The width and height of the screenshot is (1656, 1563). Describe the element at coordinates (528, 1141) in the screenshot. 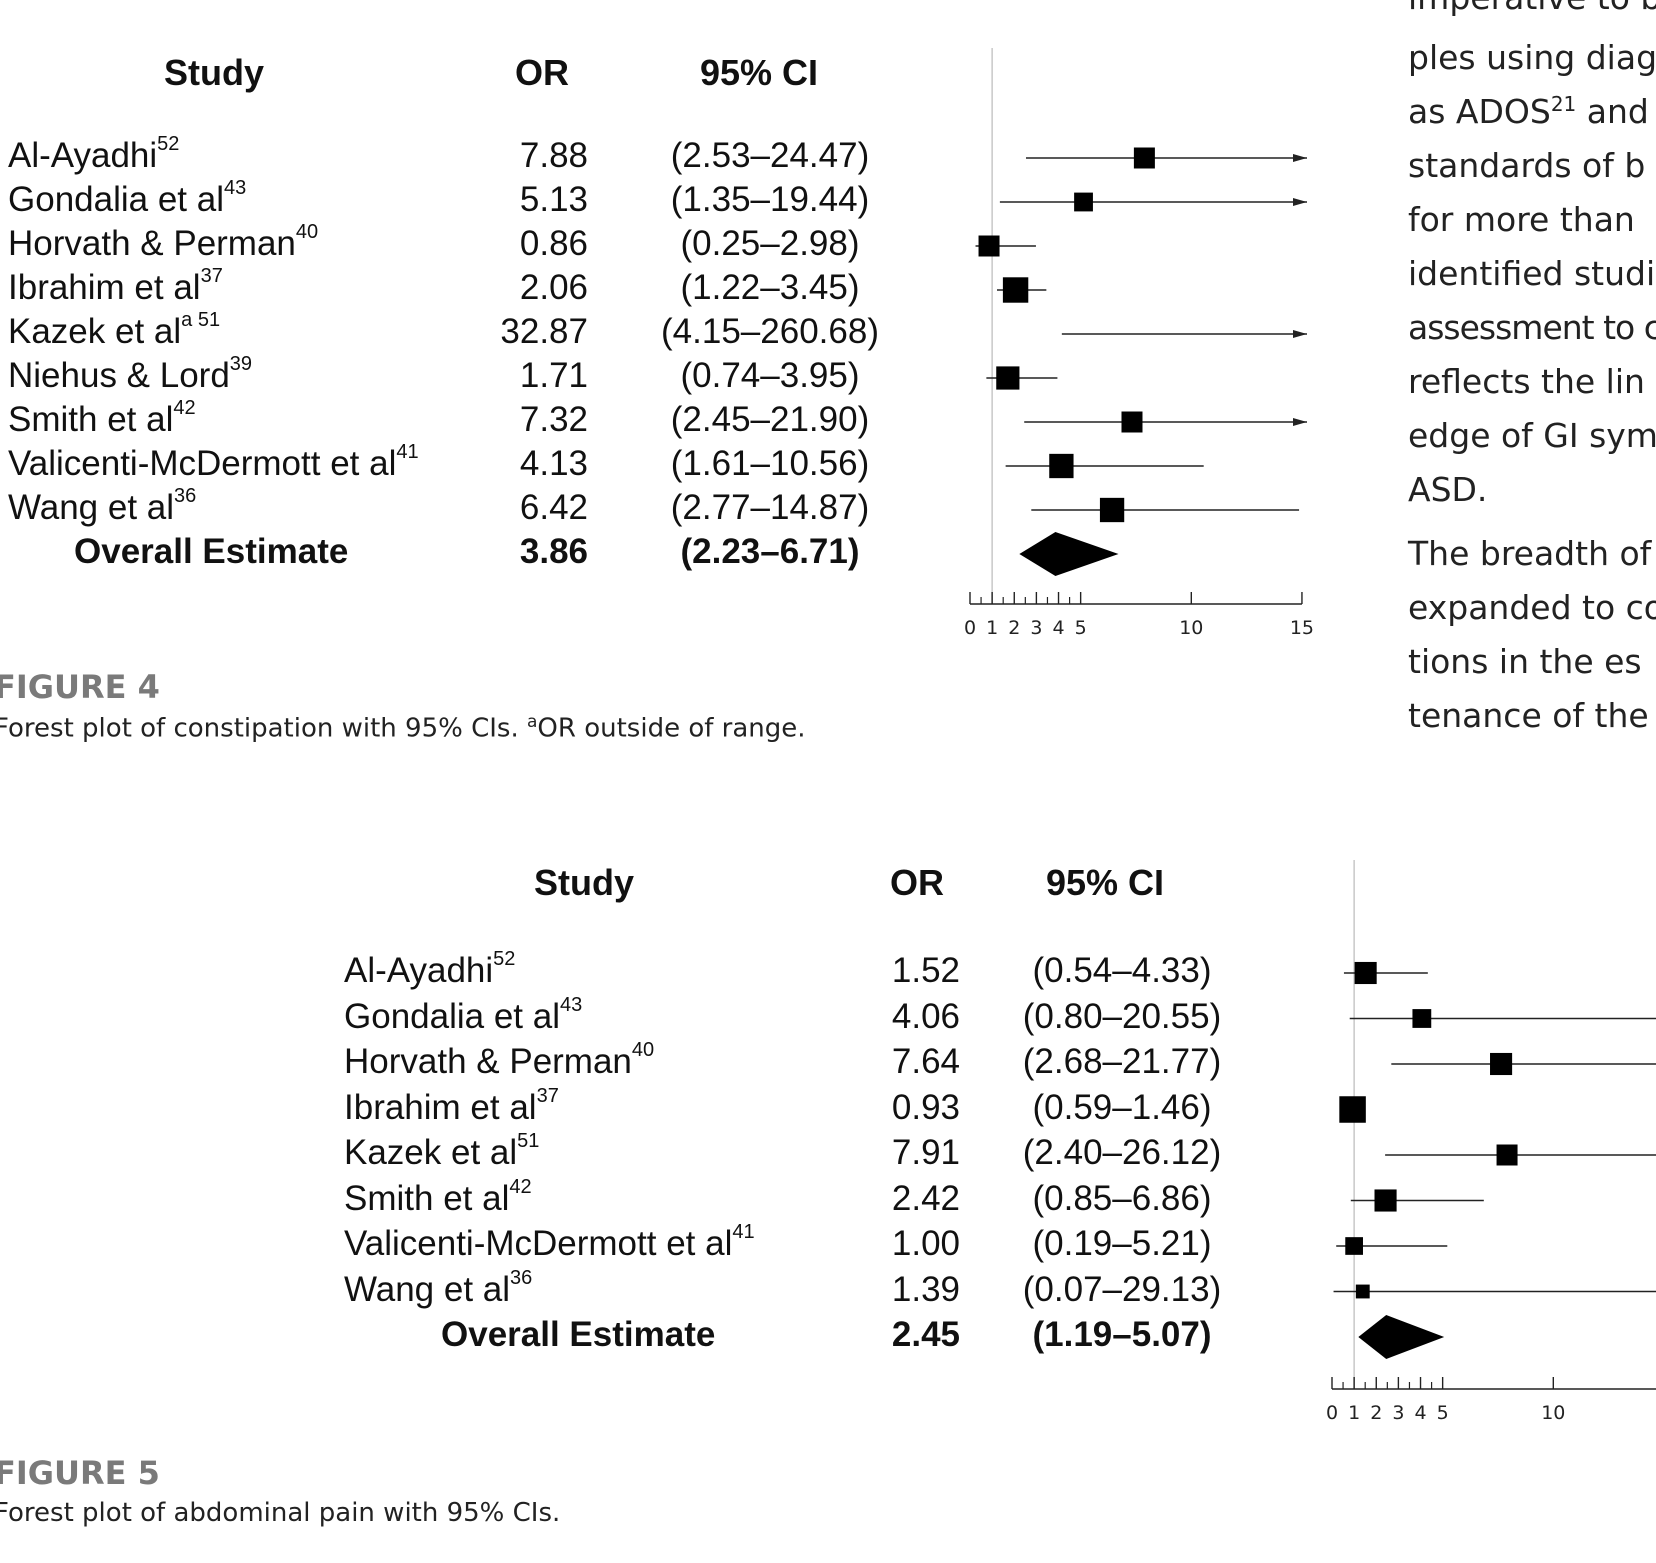

I see `reference-superscript: 51` at that location.